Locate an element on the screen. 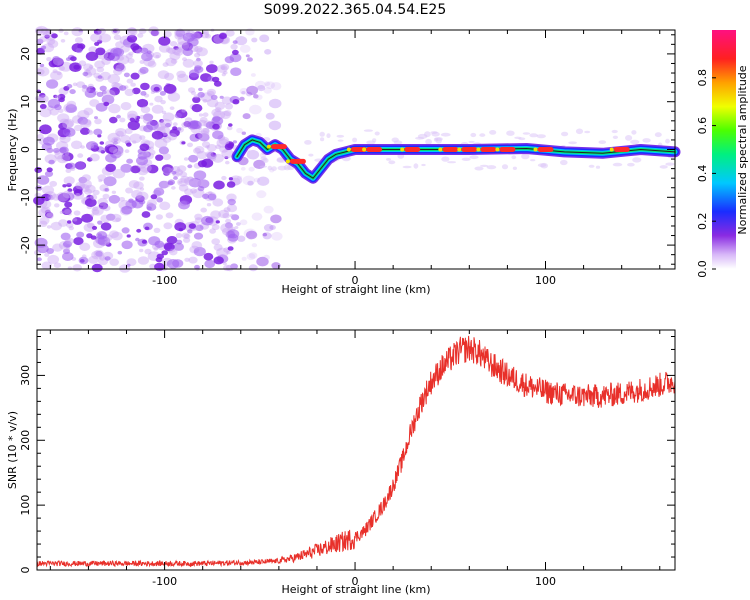  x-tick-label: 100 is located at coordinates (545, 280).